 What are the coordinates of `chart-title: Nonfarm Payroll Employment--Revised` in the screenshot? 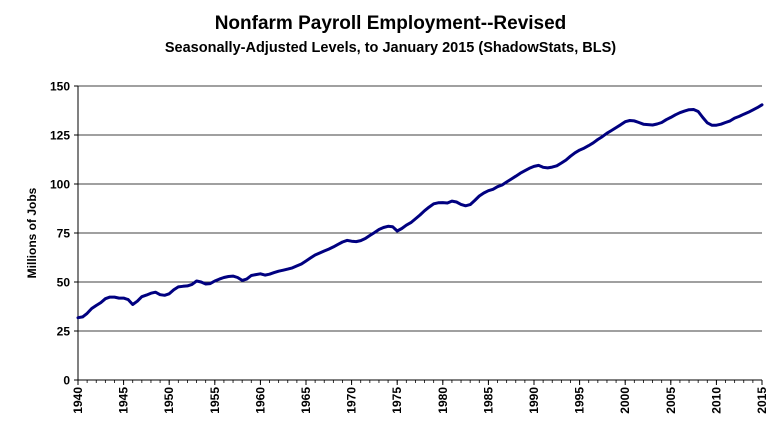 It's located at (390, 23).